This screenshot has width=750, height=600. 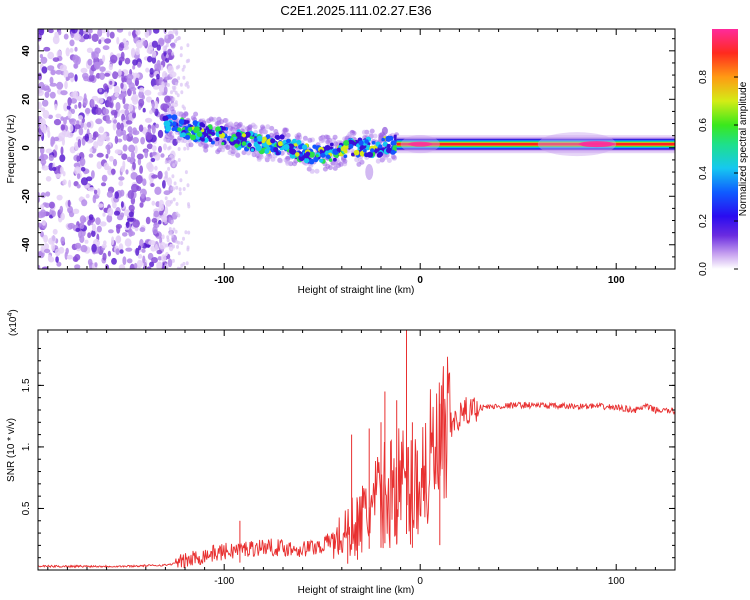 What do you see at coordinates (13, 310) in the screenshot?
I see `snr-exponent-close: )` at bounding box center [13, 310].